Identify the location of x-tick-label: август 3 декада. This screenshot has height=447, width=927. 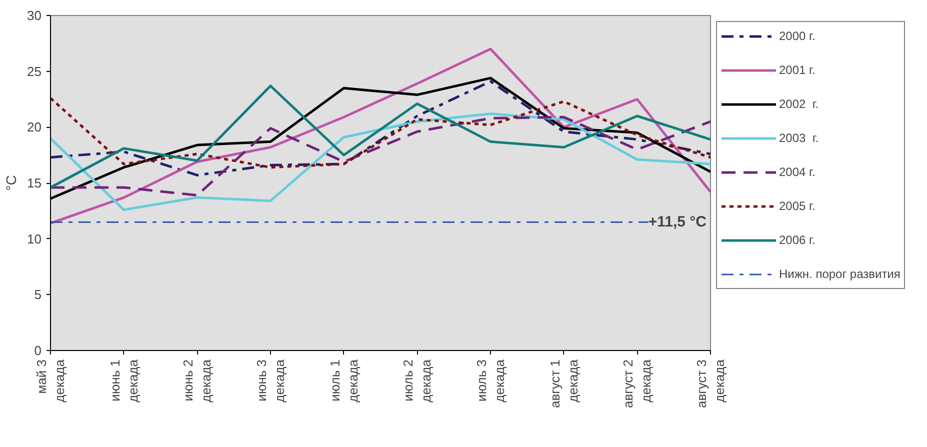
(710, 383).